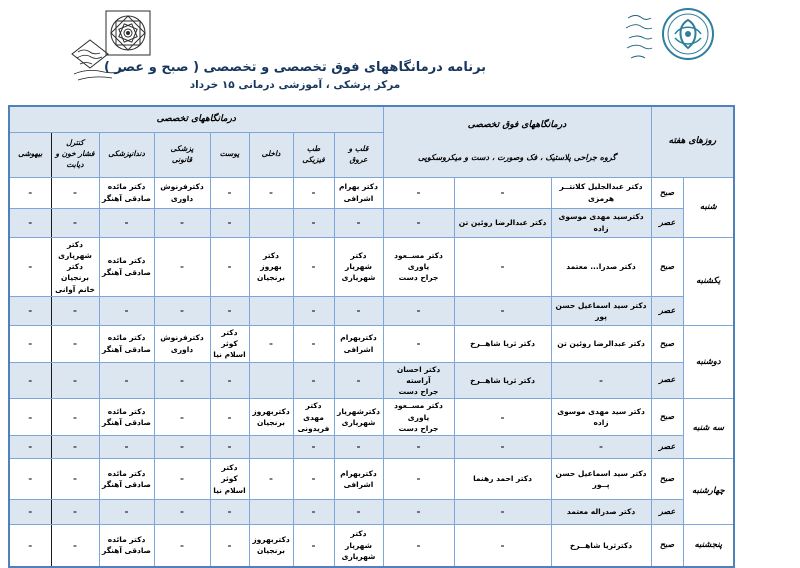  What do you see at coordinates (601, 222) in the screenshot?
I see `schedule-cell: دکترسید مهدی موسوی زاده` at bounding box center [601, 222].